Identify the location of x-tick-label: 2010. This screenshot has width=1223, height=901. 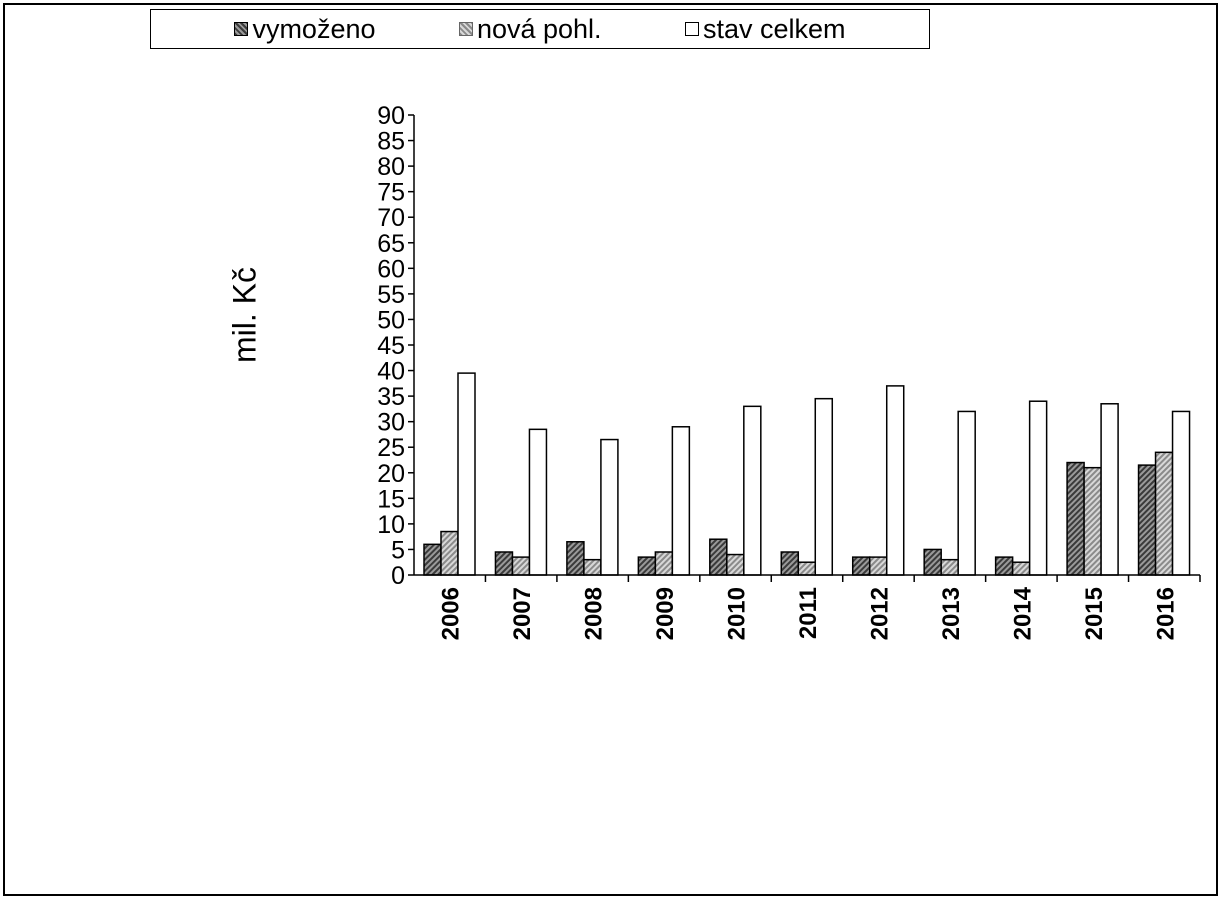
(737, 613).